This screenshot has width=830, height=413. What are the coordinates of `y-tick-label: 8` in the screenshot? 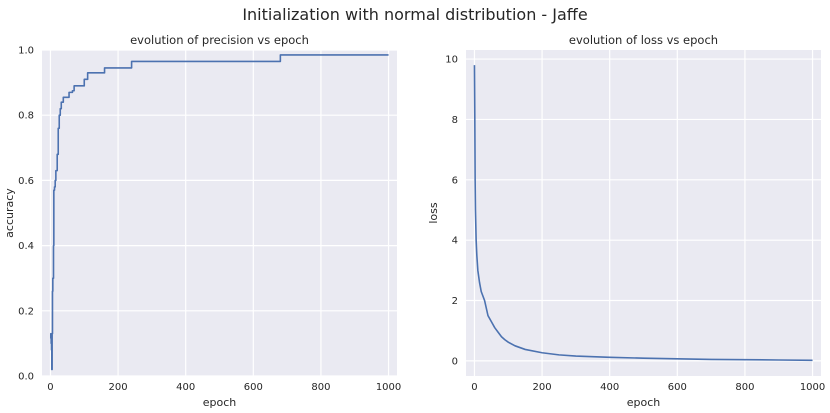 It's located at (455, 120).